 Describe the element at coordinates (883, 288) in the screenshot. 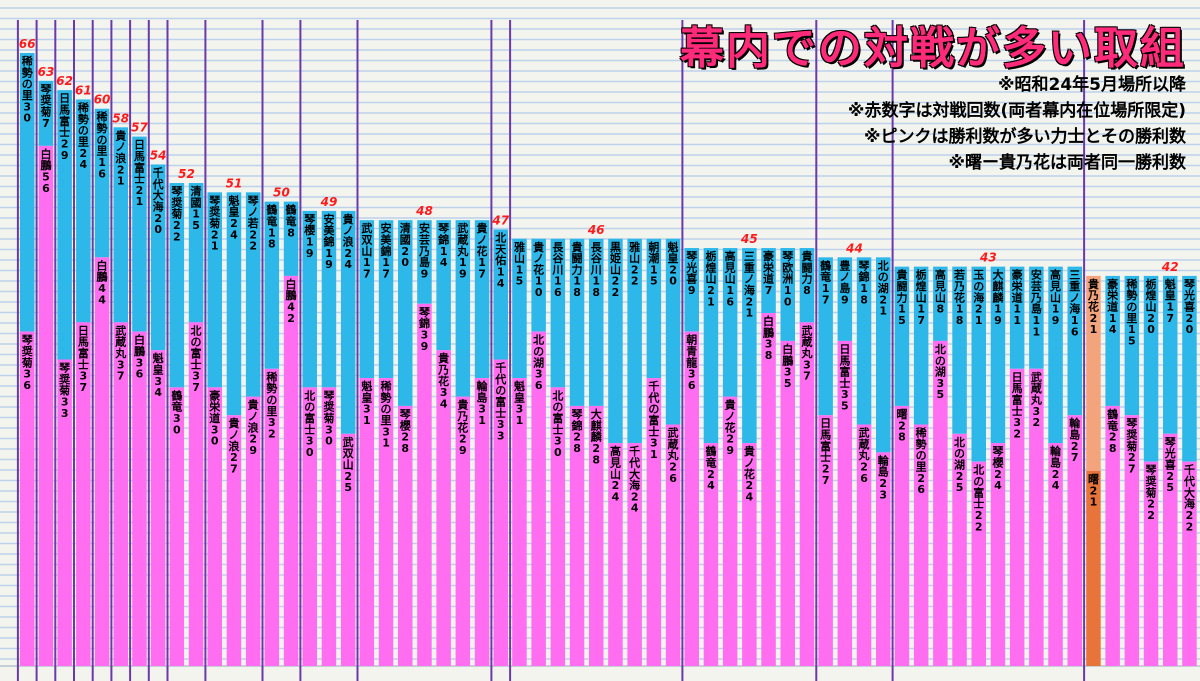

I see `svg-text: 湖` at that location.